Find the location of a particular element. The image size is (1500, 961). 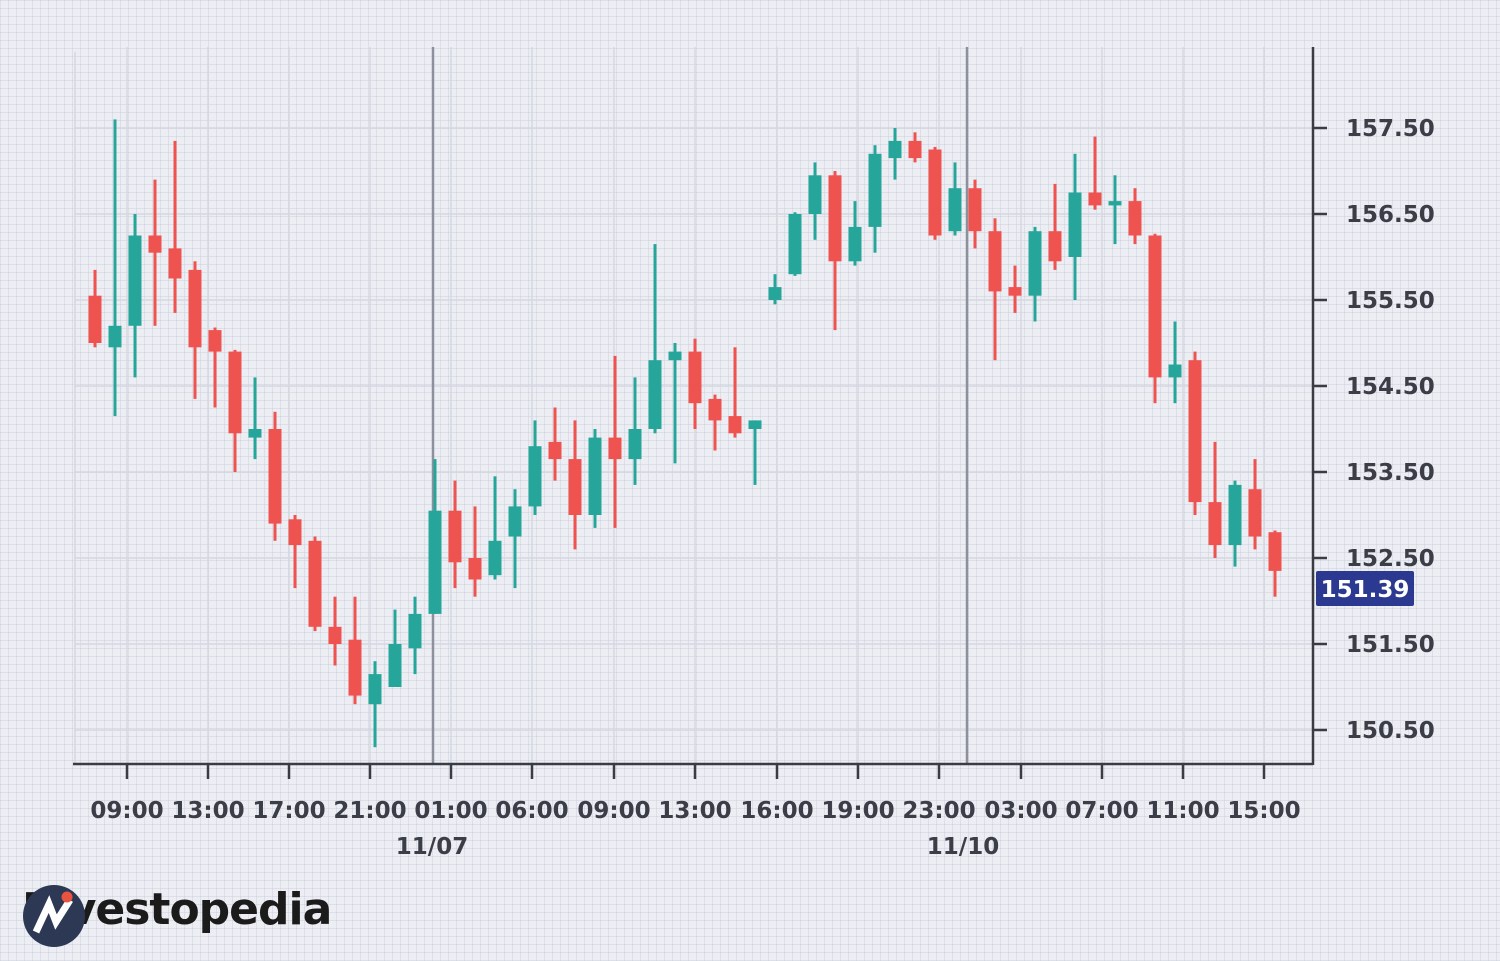

x-axis-label: 06:00 is located at coordinates (531, 811).